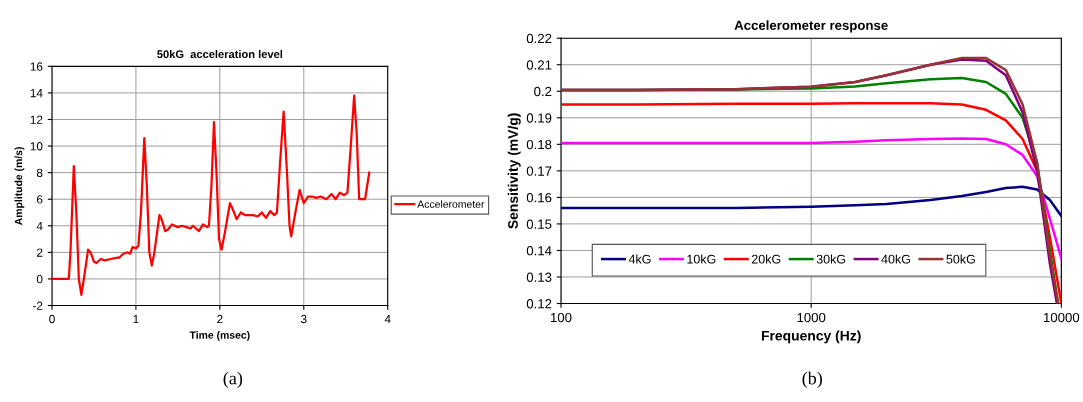  Describe the element at coordinates (960, 259) in the screenshot. I see `legend-label: 50kG` at that location.